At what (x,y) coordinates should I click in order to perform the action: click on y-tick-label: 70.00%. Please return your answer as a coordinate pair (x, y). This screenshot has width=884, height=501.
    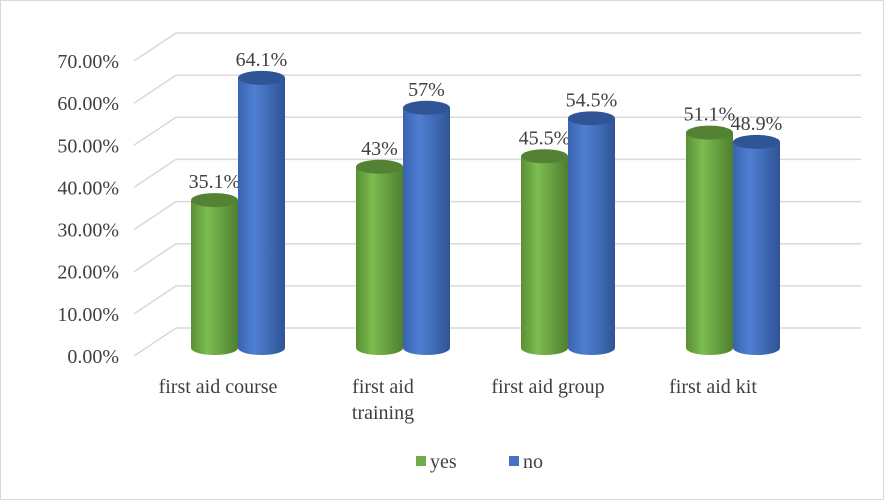
    Looking at the image, I should click on (88, 62).